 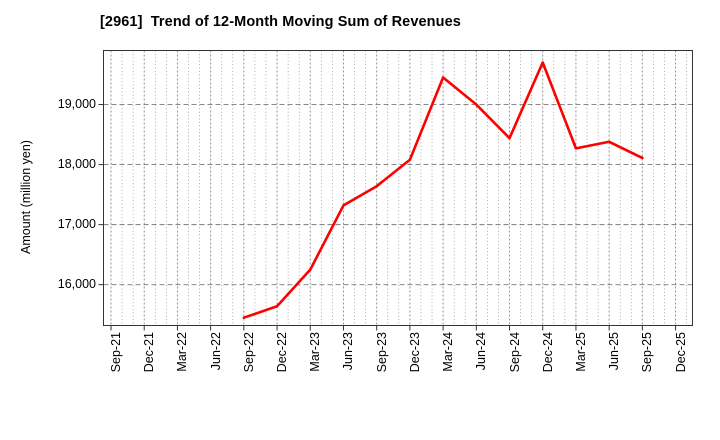 I want to click on y-tick-label: 17,000, so click(x=76, y=223).